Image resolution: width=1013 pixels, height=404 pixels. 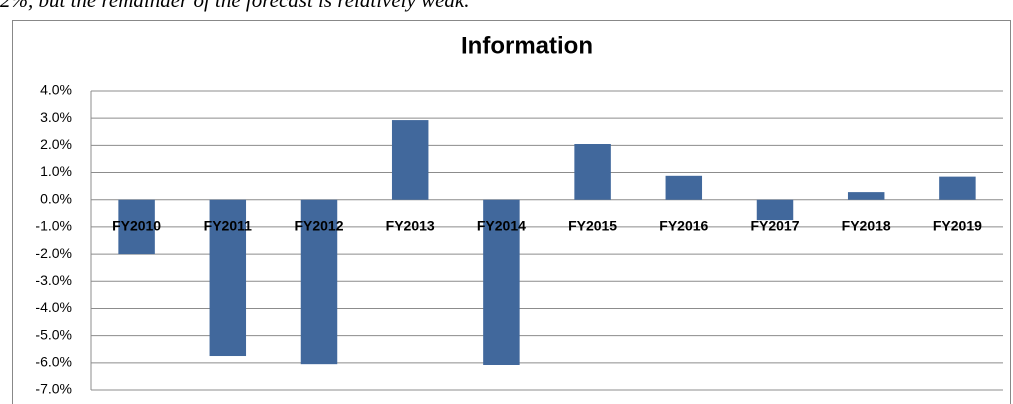 I want to click on x-tick-label: FY2013, so click(x=410, y=225).